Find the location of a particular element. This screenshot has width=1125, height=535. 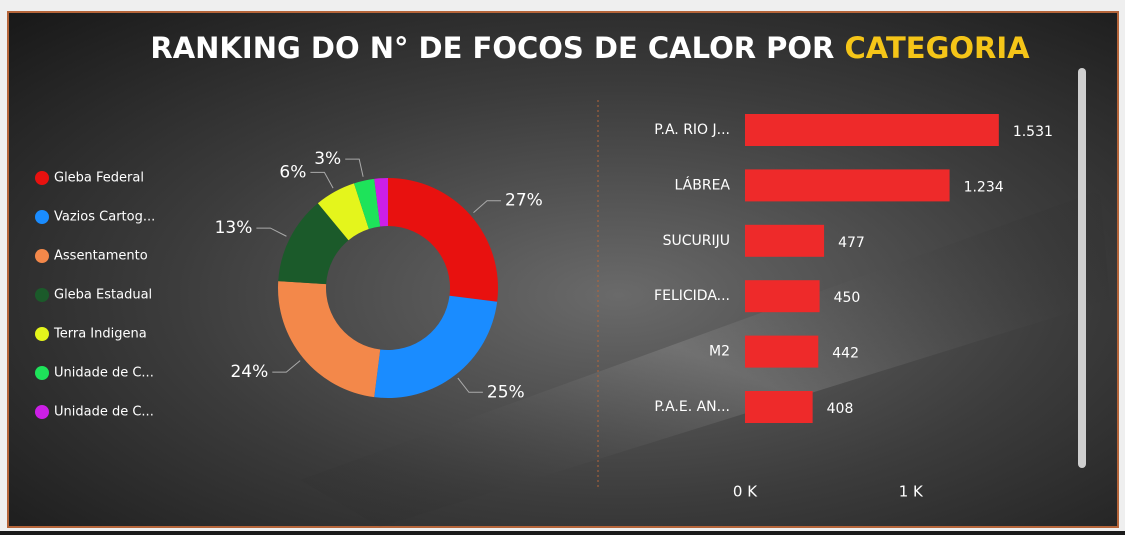

data-label: 6% is located at coordinates (292, 172).